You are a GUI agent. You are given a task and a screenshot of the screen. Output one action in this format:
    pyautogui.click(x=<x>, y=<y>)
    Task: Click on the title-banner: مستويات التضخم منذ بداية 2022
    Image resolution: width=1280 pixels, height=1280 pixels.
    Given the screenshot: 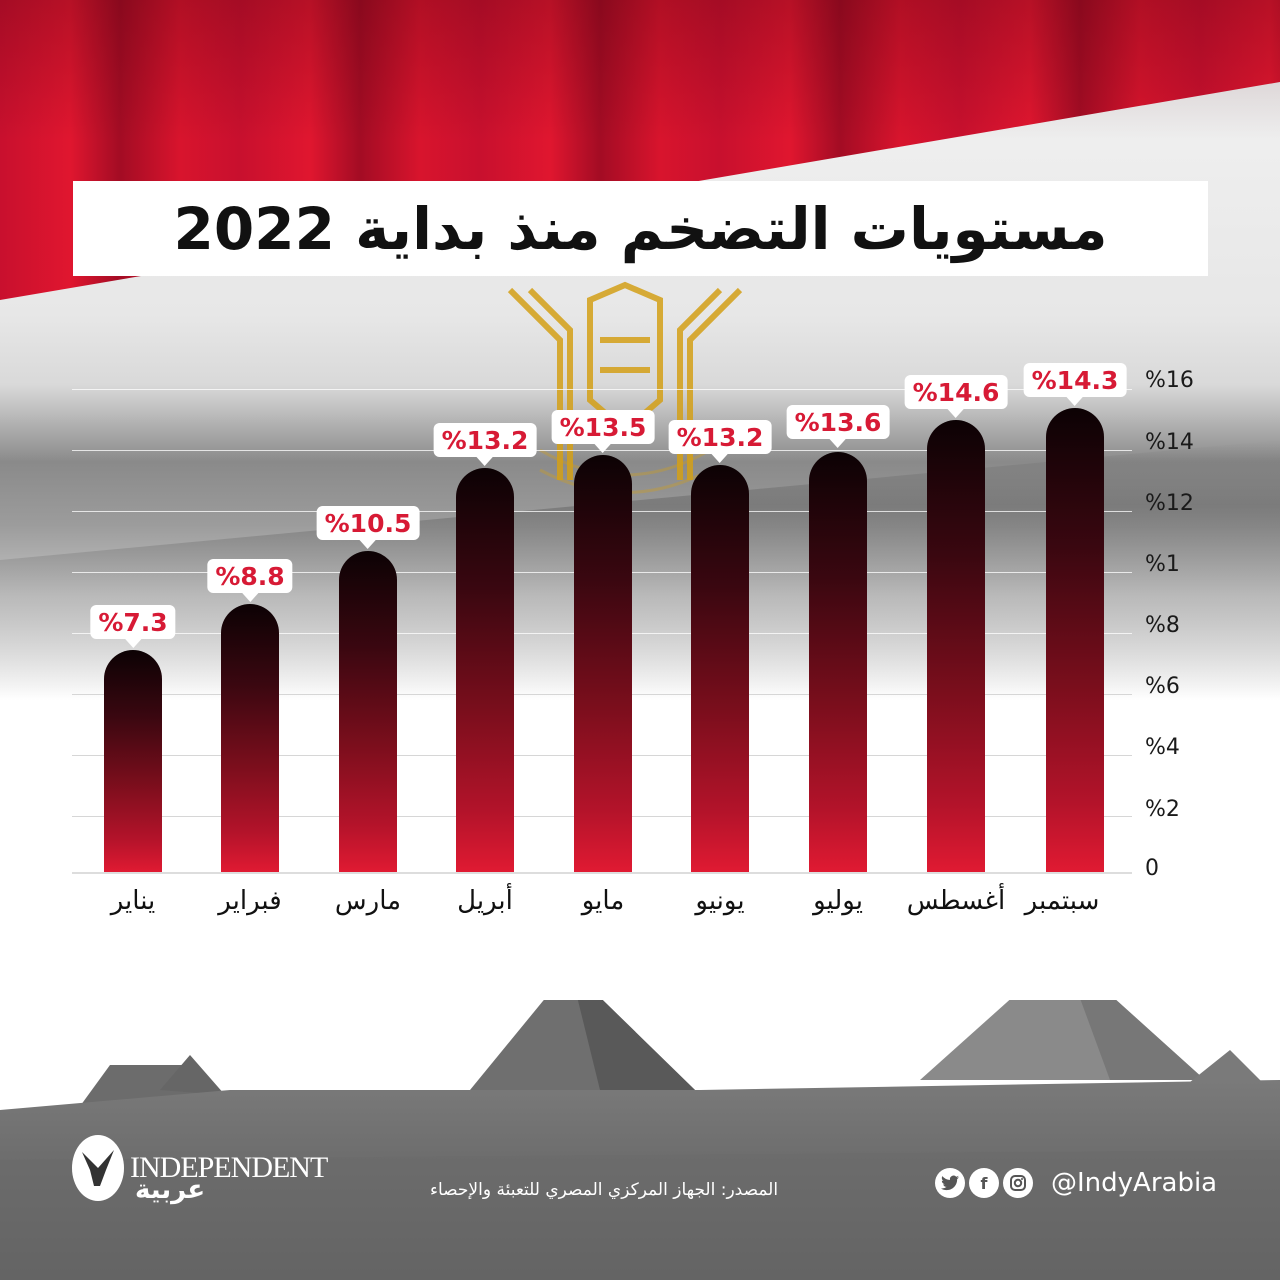 What is the action you would take?
    pyautogui.click(x=640, y=228)
    